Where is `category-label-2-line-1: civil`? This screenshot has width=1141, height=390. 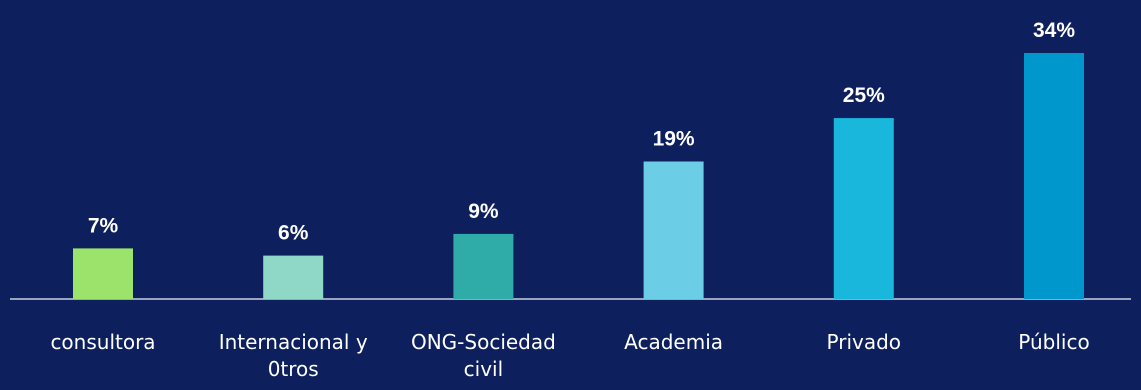
category-label-2-line-1: civil is located at coordinates (484, 369).